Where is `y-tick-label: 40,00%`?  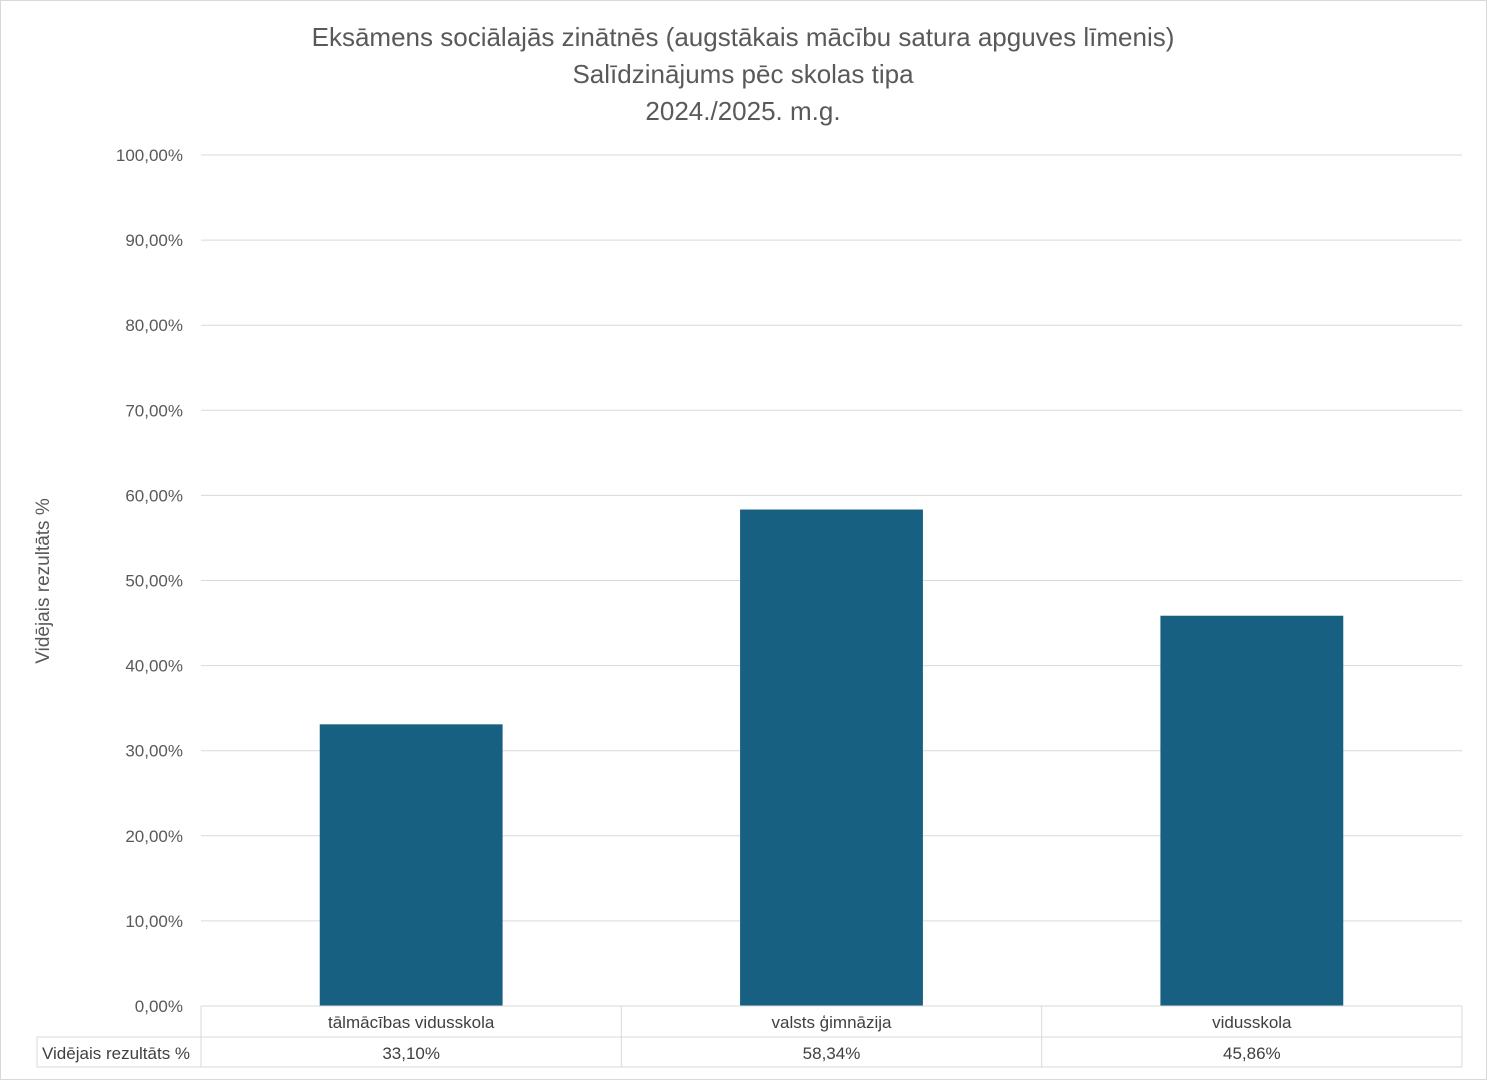 y-tick-label: 40,00% is located at coordinates (154, 666).